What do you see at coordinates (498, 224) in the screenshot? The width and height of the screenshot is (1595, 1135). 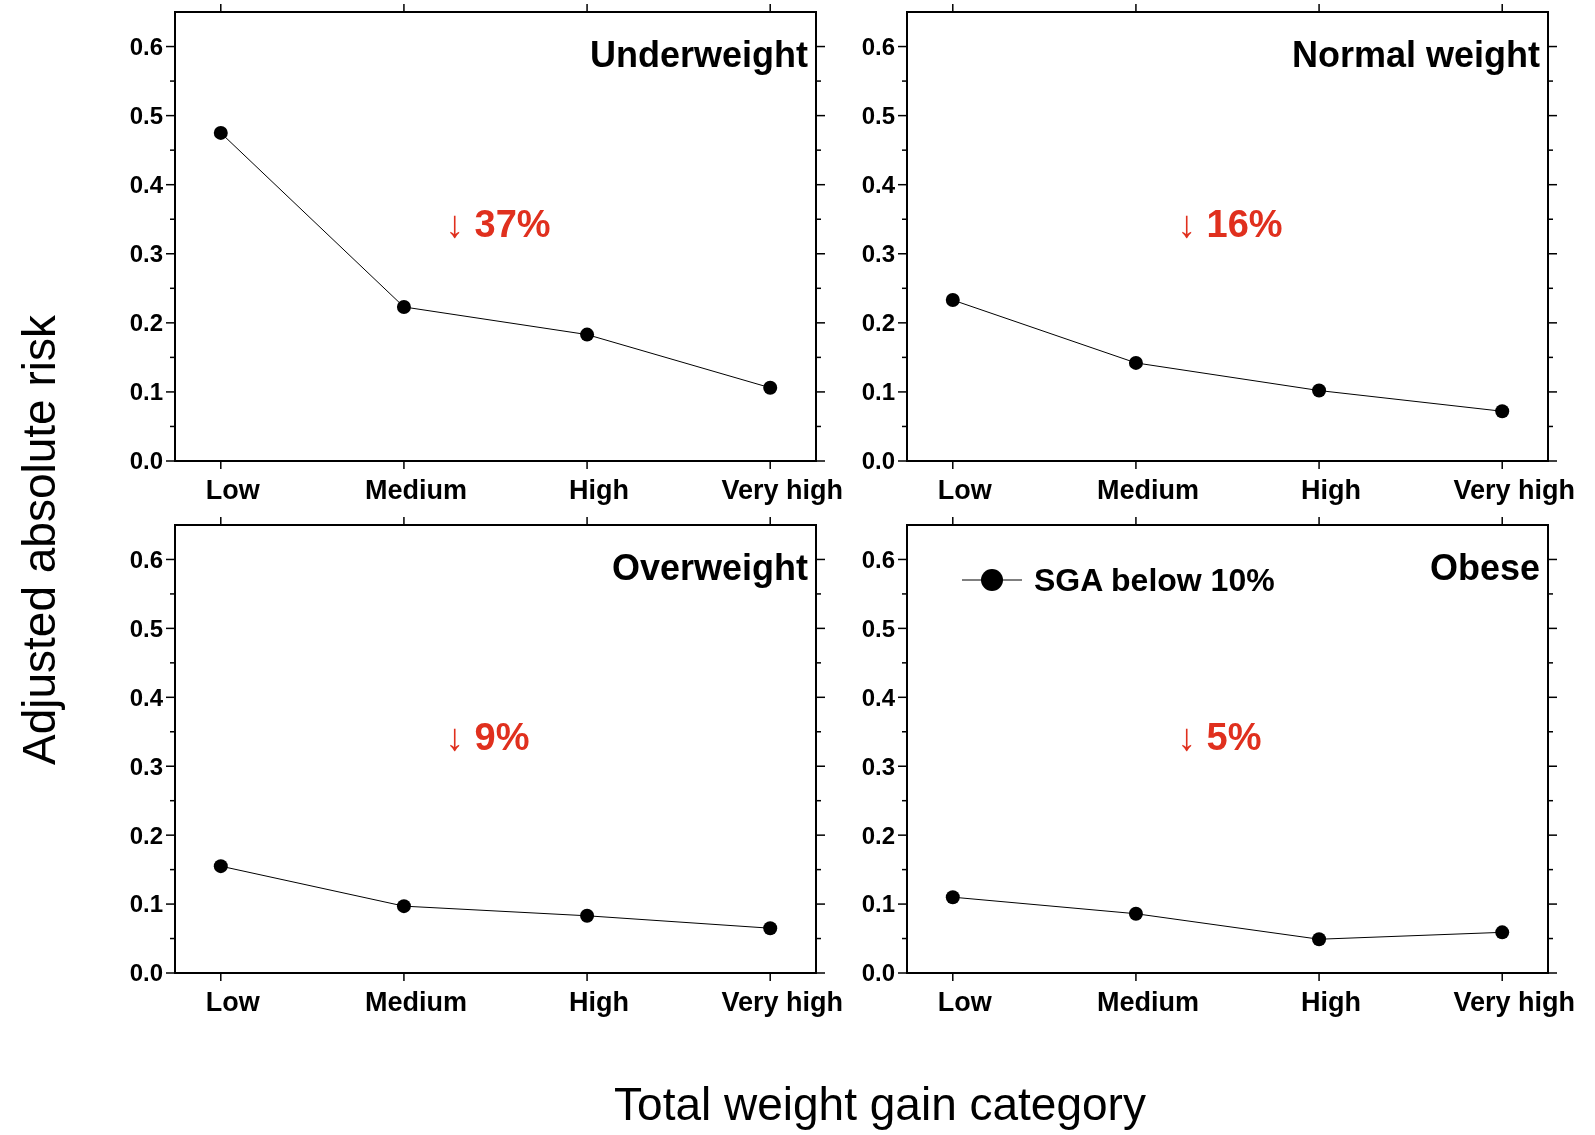 I see `annotation: ↓ 37%` at bounding box center [498, 224].